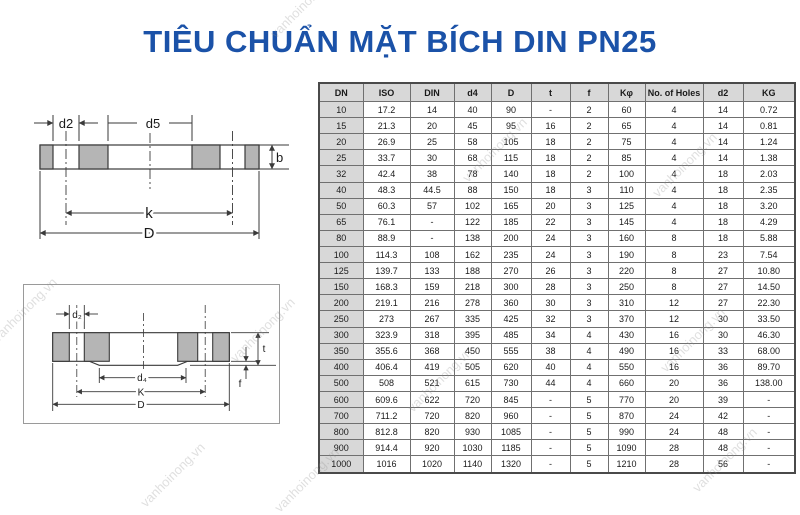  Describe the element at coordinates (557, 109) in the screenshot. I see `table-row: 10 17.2 14 40 90-2 60 4 14 0.72` at that location.